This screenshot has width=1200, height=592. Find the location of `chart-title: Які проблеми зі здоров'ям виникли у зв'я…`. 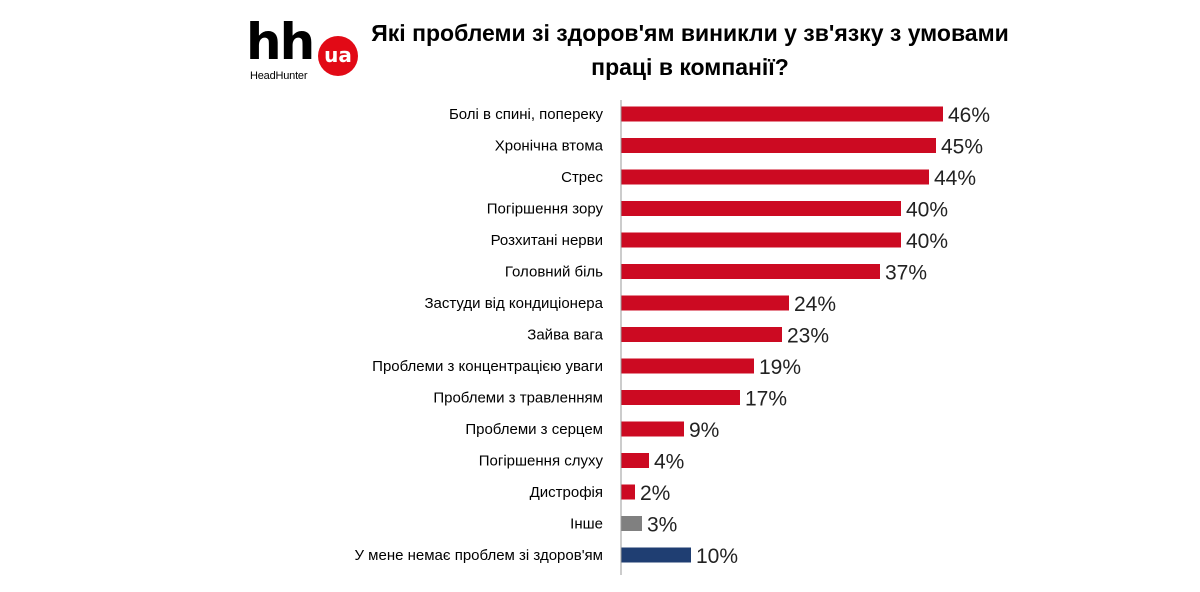

chart-title: Які проблеми зі здоров'ям виникли у зв'я… is located at coordinates (690, 50).